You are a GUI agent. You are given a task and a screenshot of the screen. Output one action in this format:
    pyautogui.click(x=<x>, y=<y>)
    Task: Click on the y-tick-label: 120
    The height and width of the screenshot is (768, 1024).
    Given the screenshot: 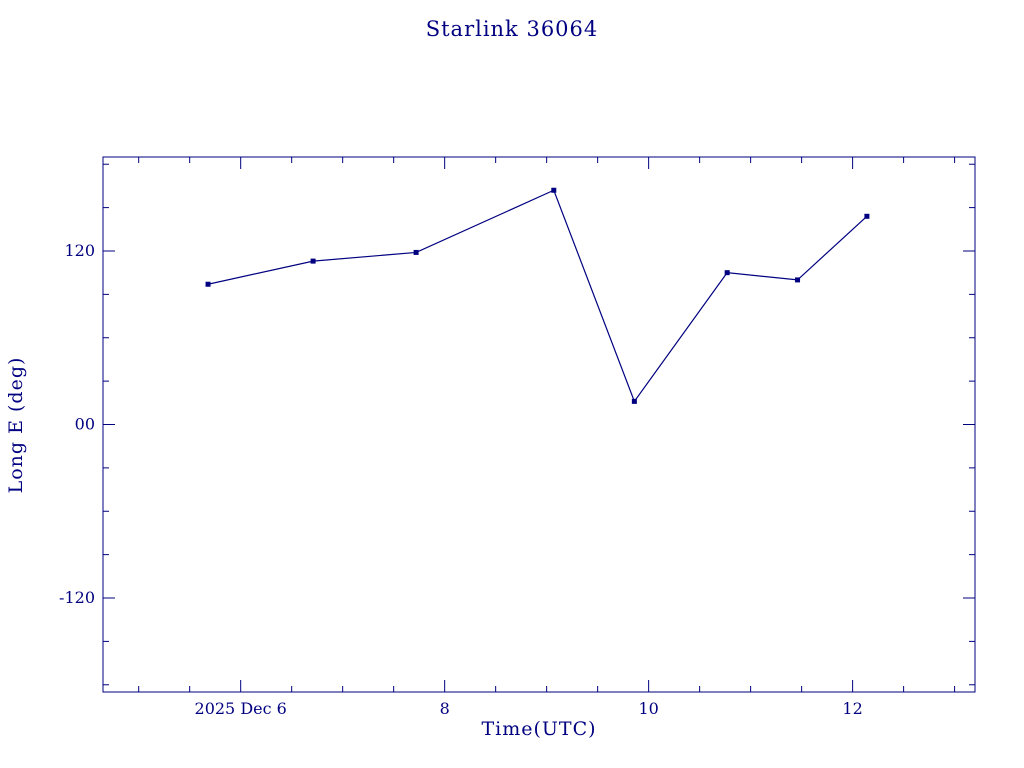 What is the action you would take?
    pyautogui.click(x=79, y=250)
    